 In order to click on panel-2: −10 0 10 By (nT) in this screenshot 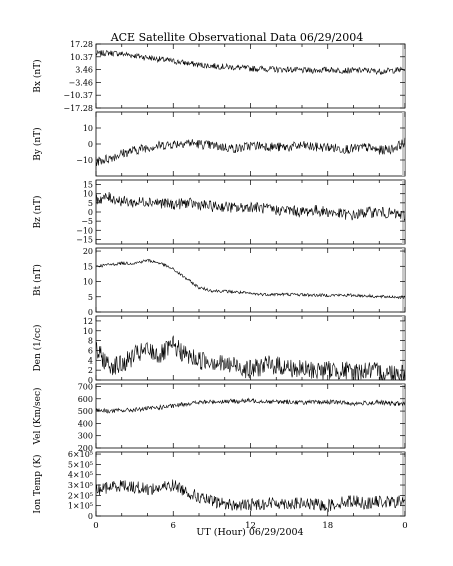, I will do `click(219, 144)`.